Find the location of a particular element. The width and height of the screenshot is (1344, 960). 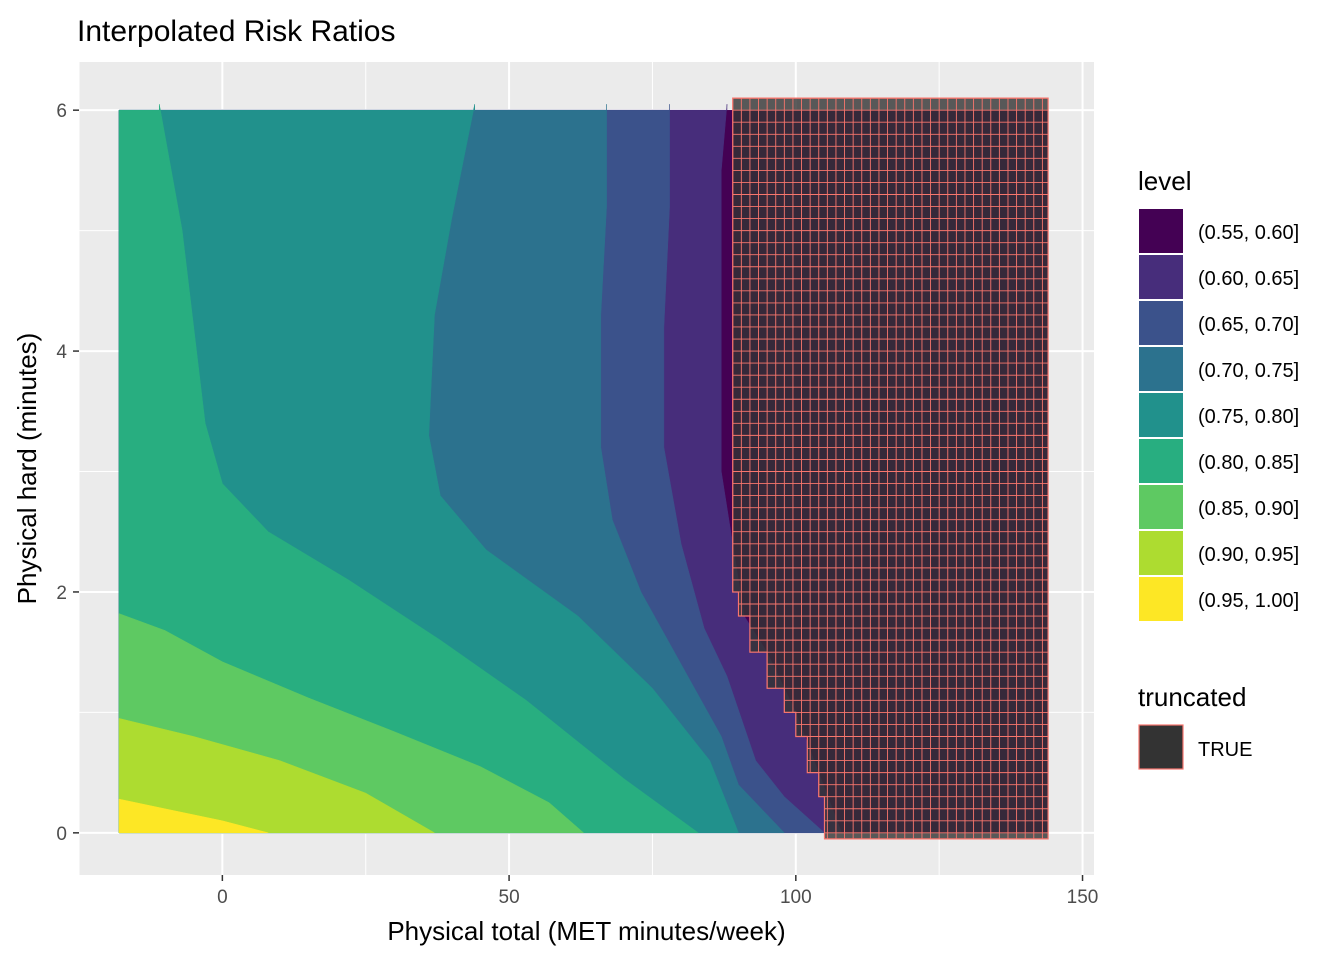

legend-label: (0.60, 0.65] is located at coordinates (1248, 279).